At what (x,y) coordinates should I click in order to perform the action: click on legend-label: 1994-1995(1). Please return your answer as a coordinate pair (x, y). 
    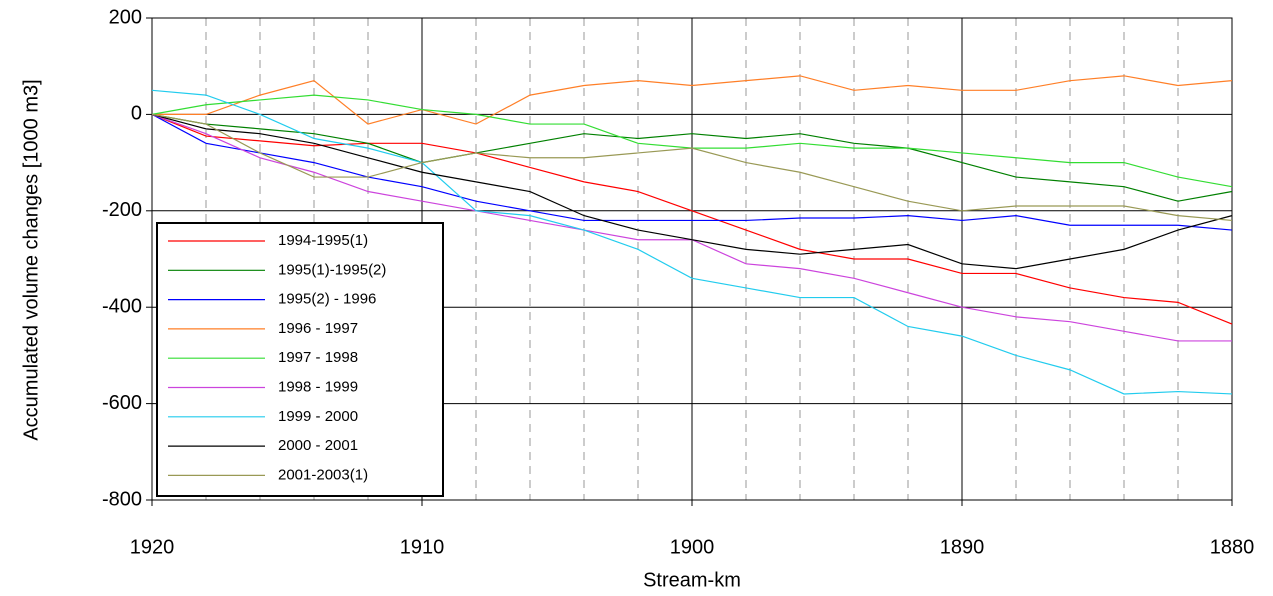
    Looking at the image, I should click on (323, 240).